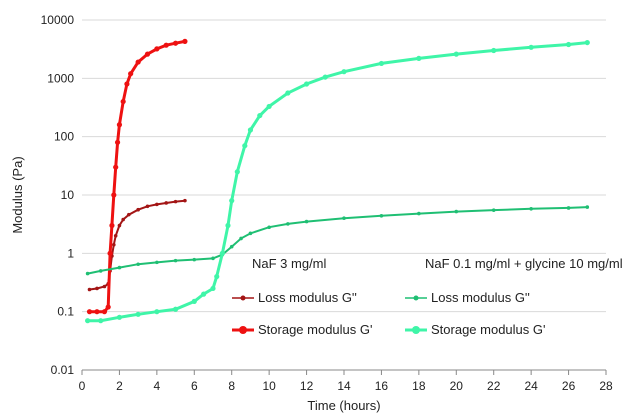 The width and height of the screenshot is (630, 414). What do you see at coordinates (64, 137) in the screenshot?
I see `y-tick-label: 100` at bounding box center [64, 137].